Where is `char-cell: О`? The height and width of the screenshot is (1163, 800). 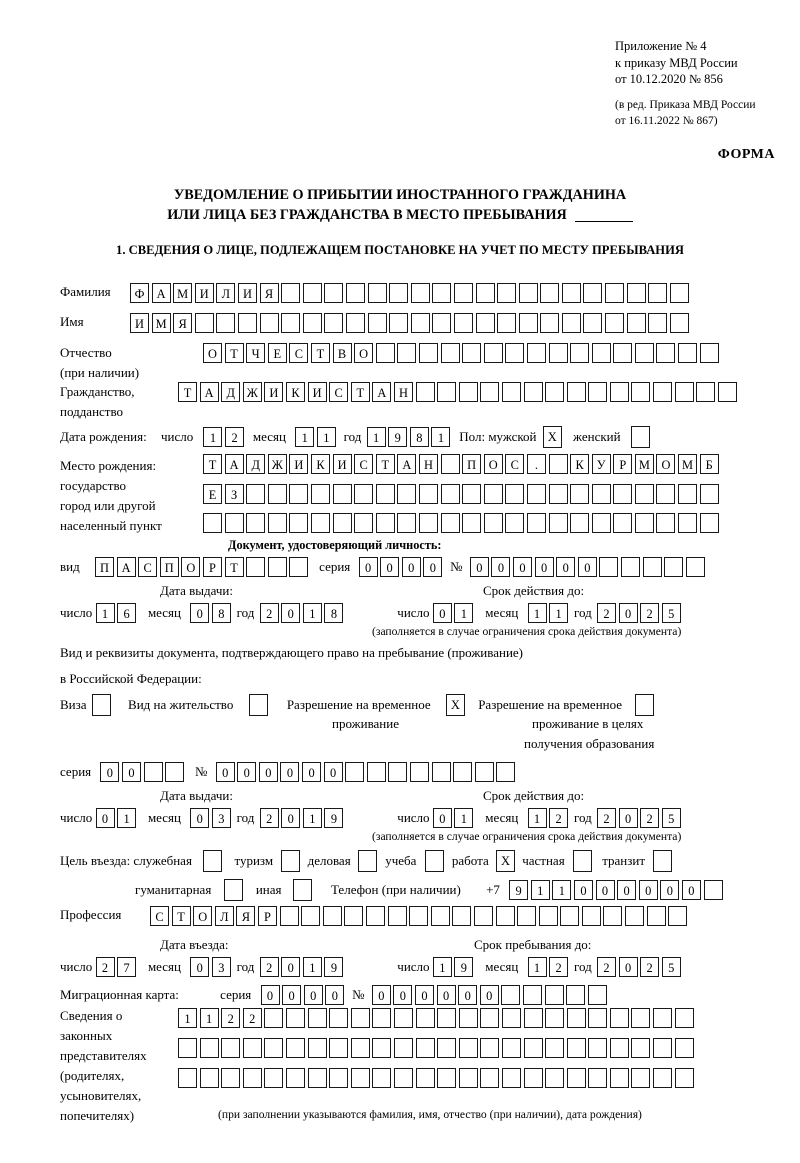
char-cell: О is located at coordinates (203, 916).